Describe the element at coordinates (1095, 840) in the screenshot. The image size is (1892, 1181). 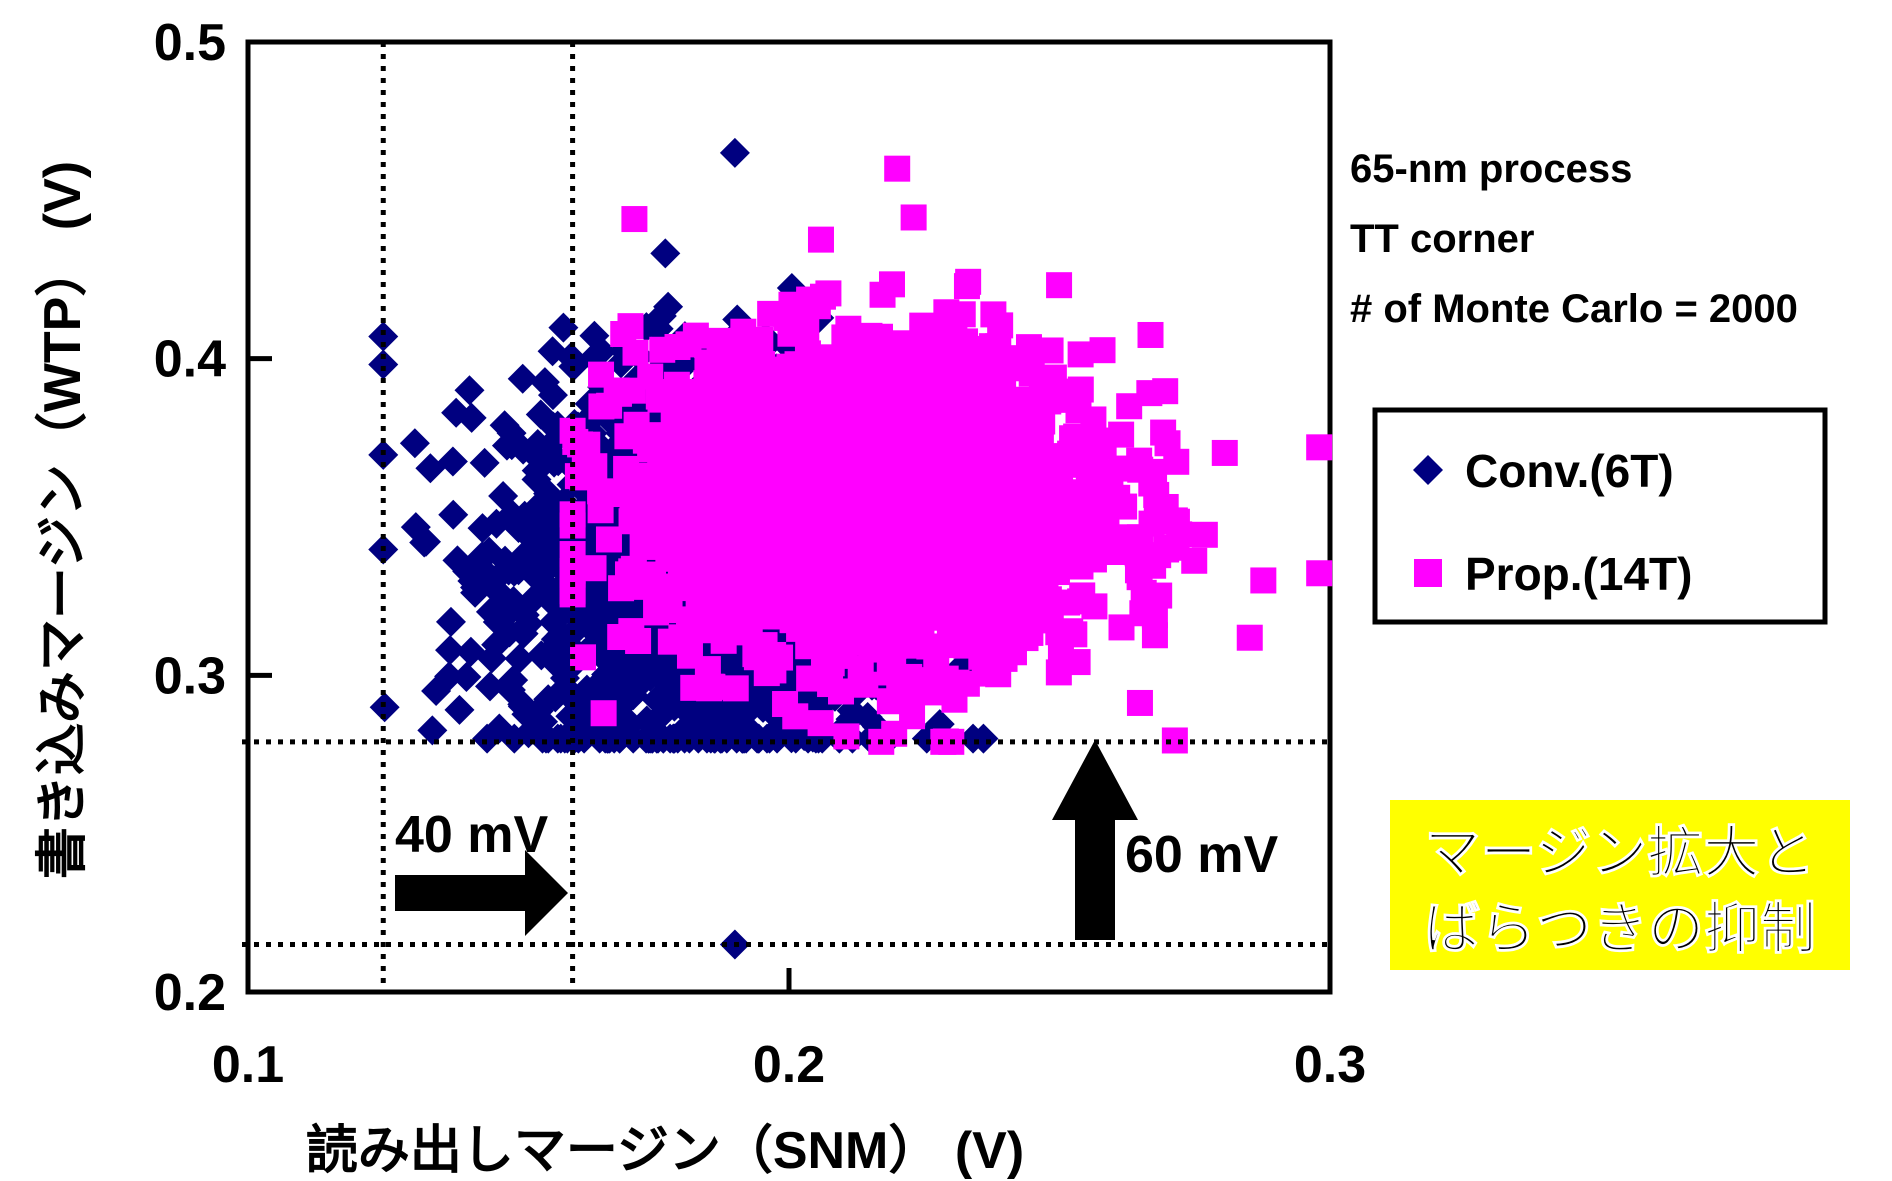
I see `y-shift-arrow` at that location.